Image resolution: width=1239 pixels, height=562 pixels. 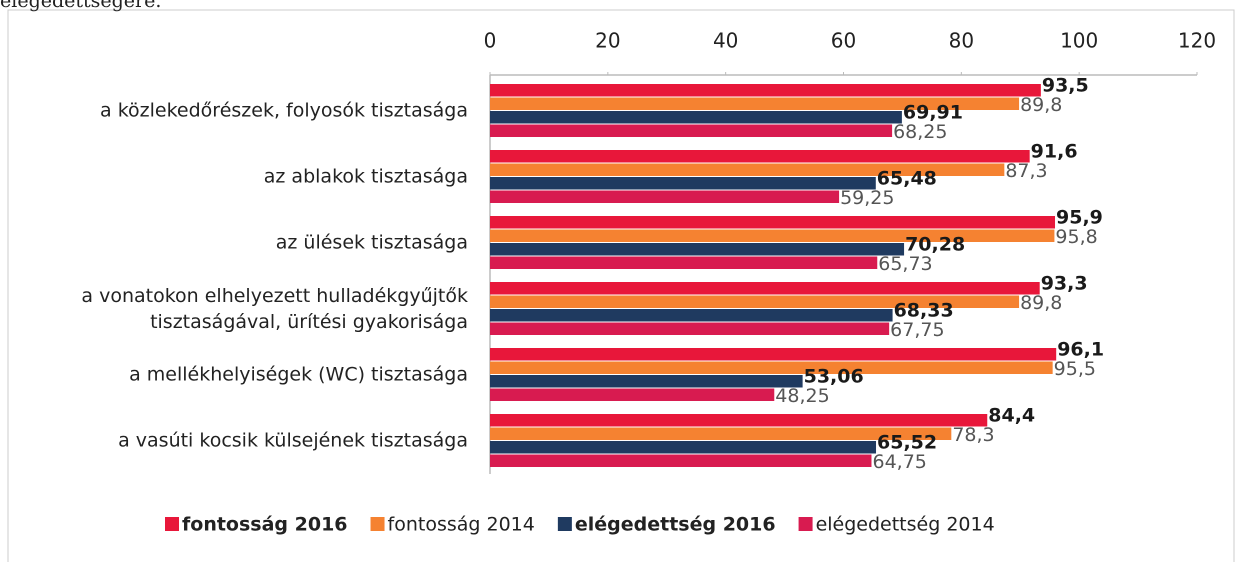 I want to click on value-label: 78,3, so click(x=973, y=435).